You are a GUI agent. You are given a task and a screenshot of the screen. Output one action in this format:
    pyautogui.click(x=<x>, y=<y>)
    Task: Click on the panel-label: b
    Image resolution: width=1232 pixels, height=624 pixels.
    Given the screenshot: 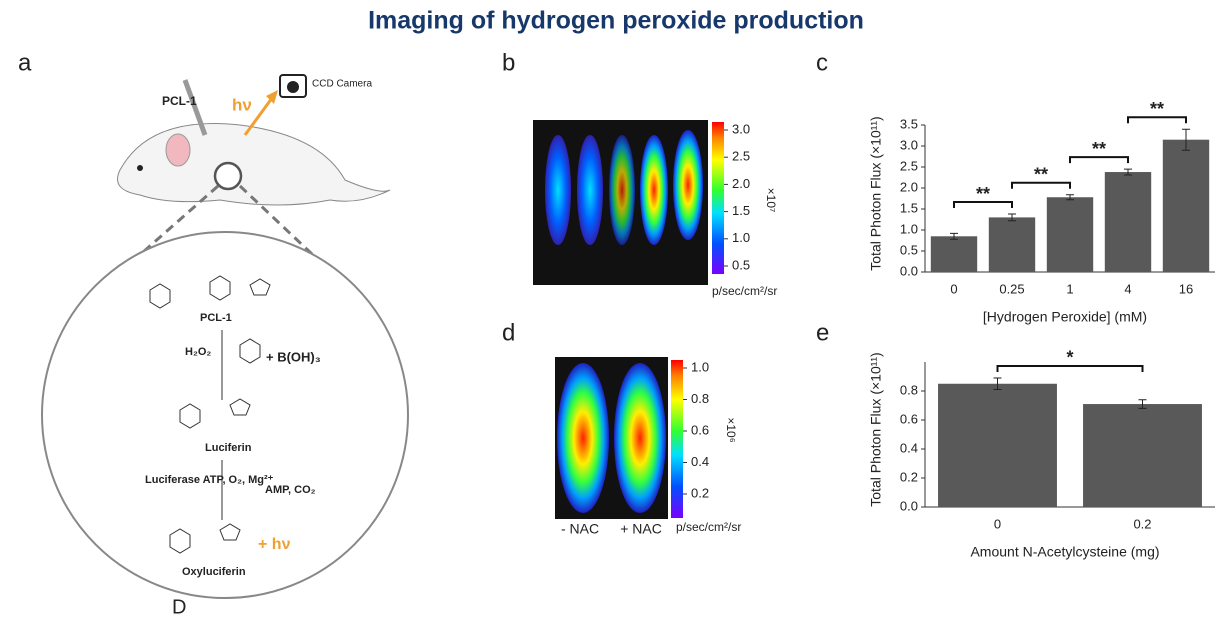 What is the action you would take?
    pyautogui.click(x=508, y=62)
    